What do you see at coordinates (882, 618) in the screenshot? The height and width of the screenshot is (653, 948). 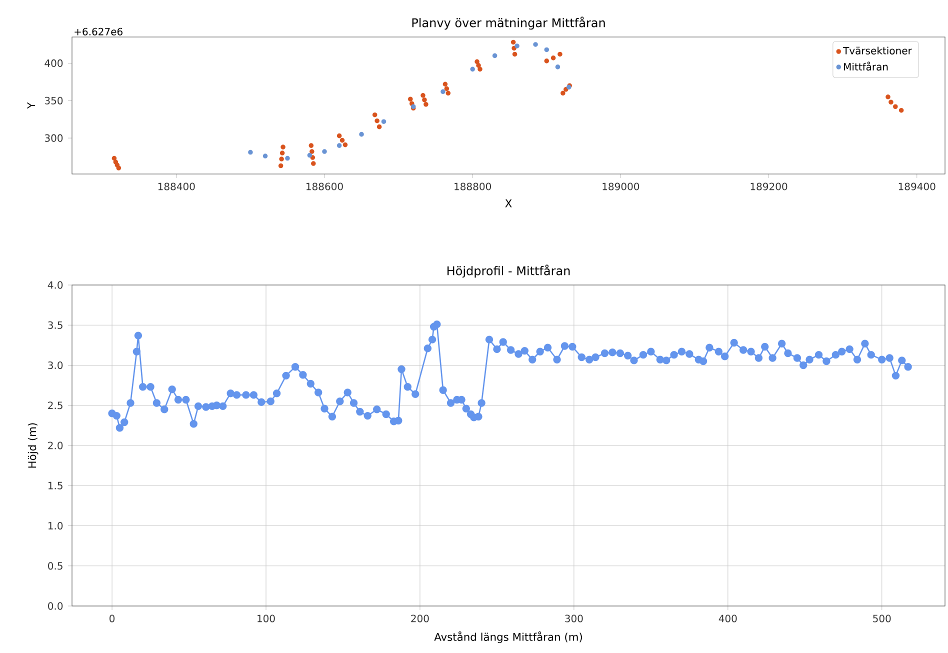 I see `x-tick-label: 500` at bounding box center [882, 618].